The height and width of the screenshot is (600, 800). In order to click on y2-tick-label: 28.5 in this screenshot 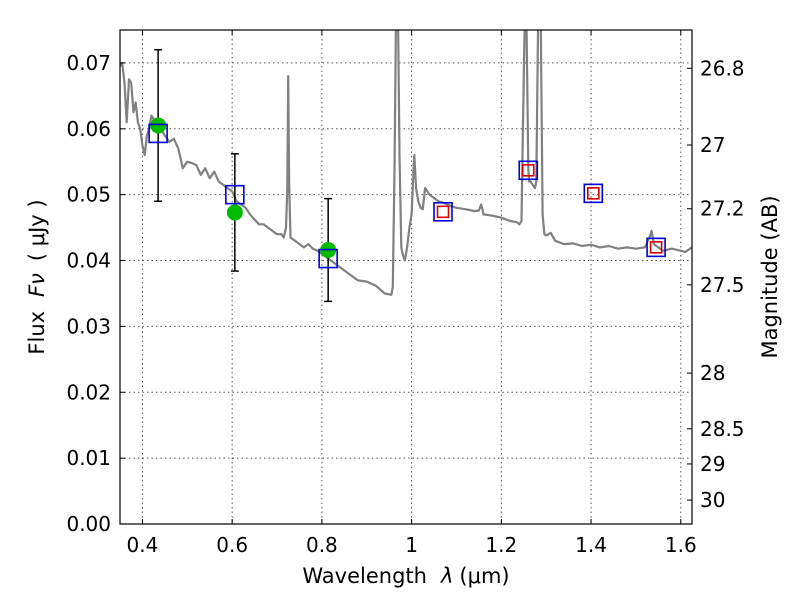, I will do `click(722, 429)`.